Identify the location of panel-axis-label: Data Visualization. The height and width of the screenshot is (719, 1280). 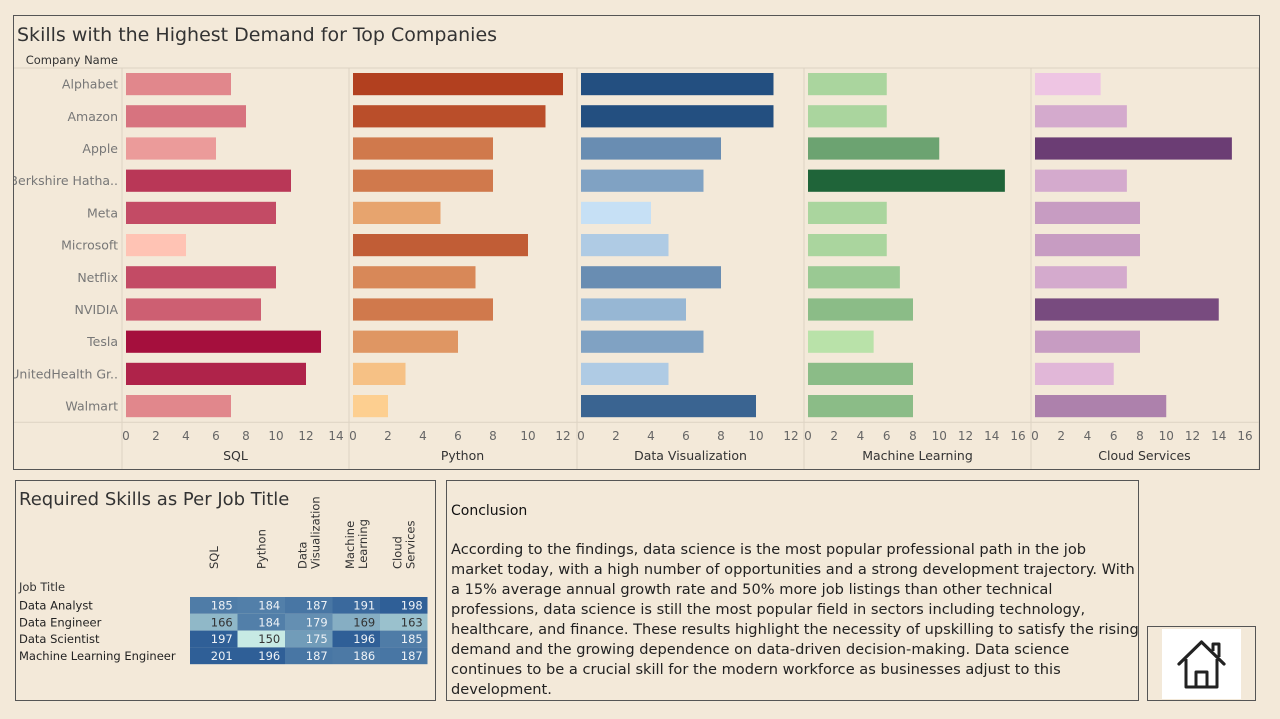
(690, 455).